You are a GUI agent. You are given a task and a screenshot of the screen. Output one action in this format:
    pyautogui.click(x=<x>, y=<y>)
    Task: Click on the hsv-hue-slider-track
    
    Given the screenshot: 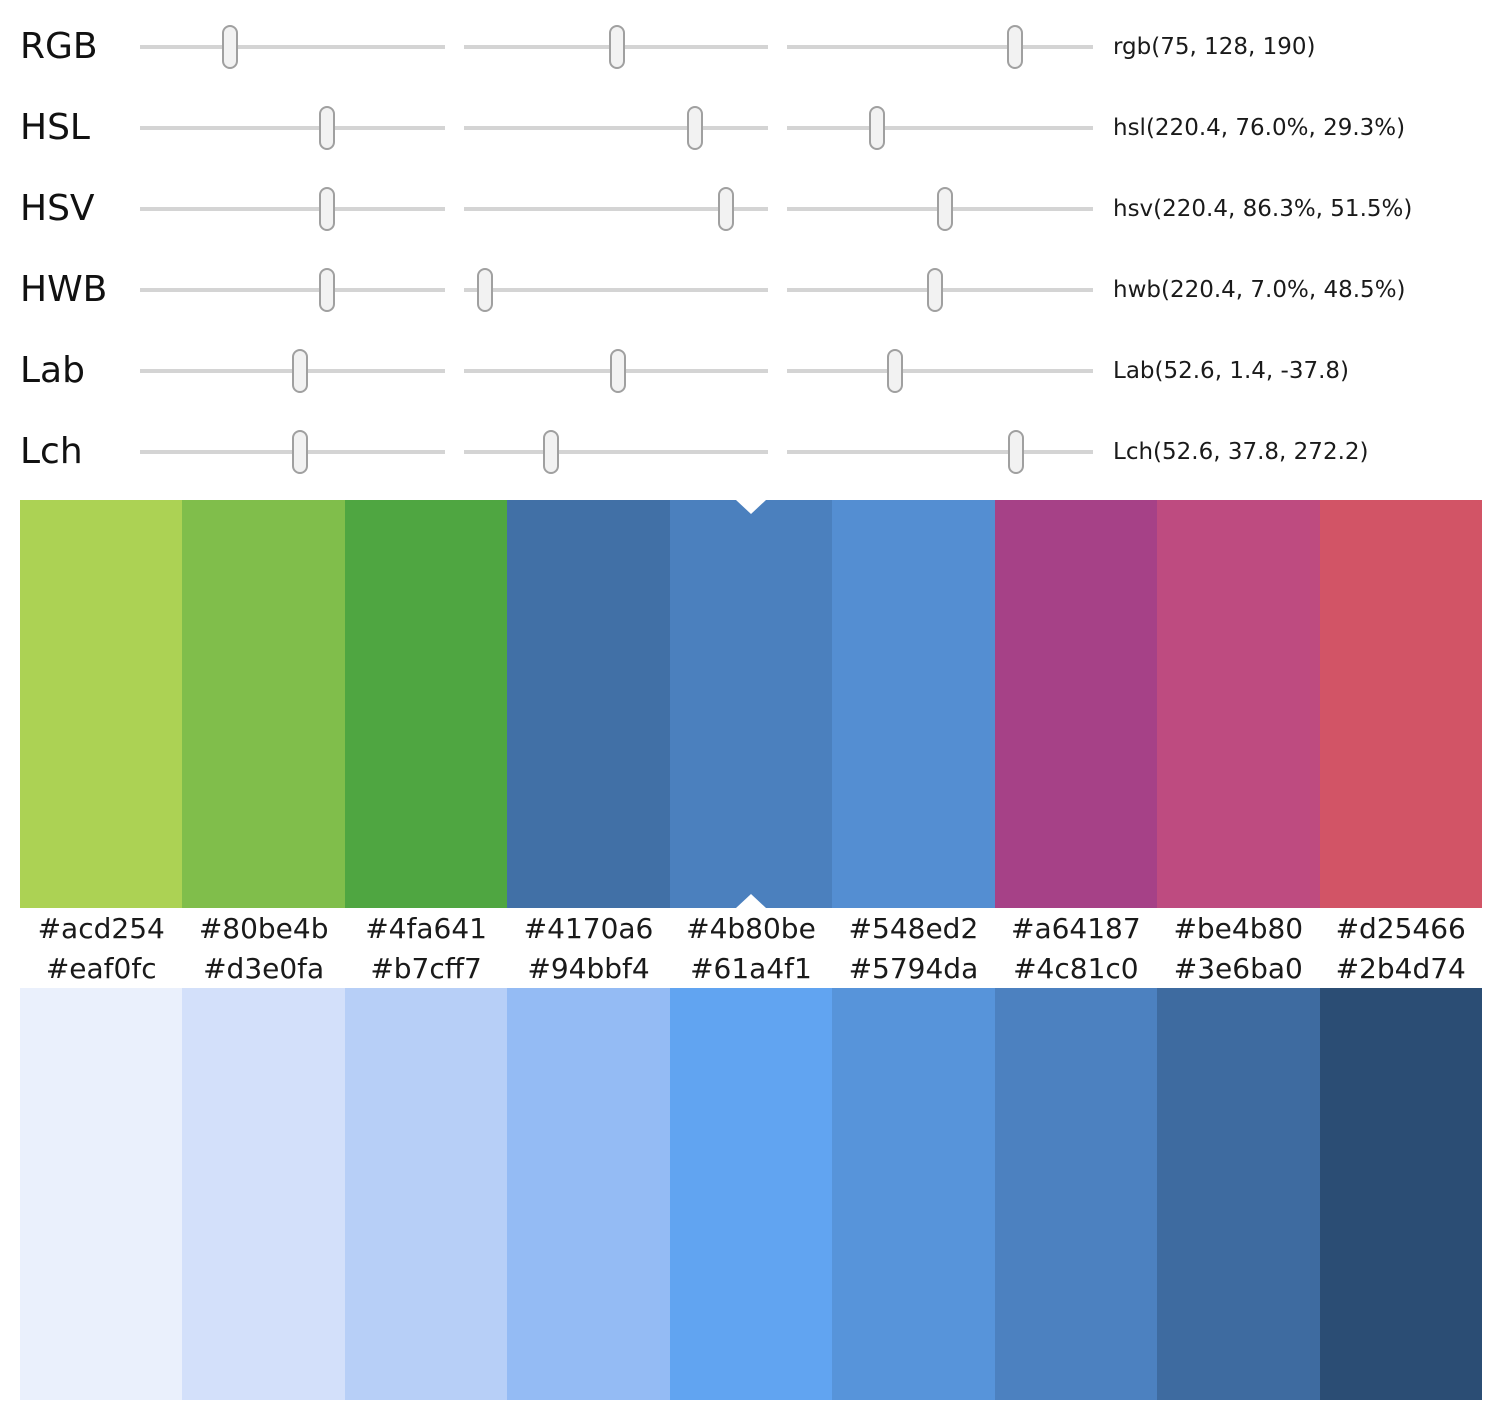 What is the action you would take?
    pyautogui.click(x=292, y=208)
    